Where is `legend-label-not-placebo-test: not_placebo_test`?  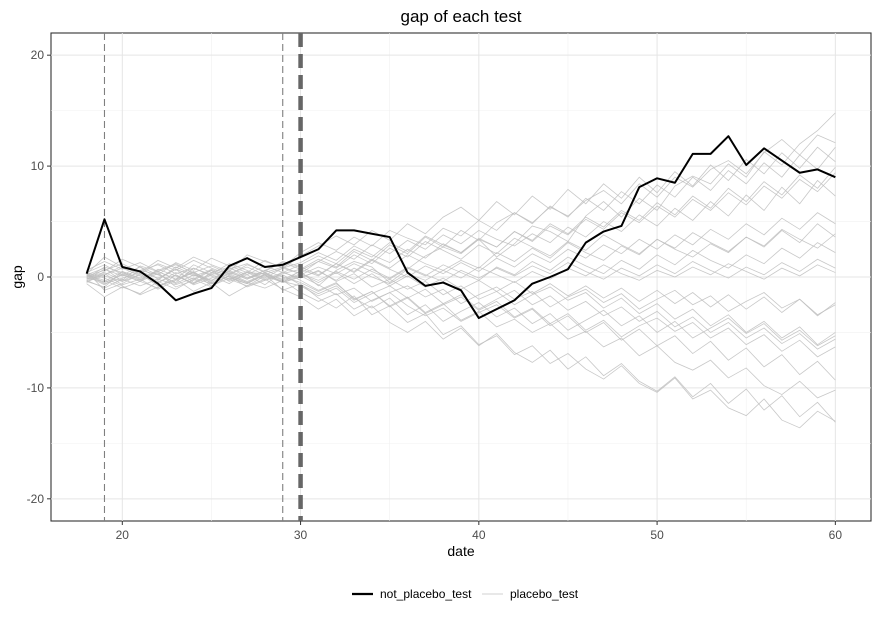
legend-label-not-placebo-test: not_placebo_test is located at coordinates (426, 594).